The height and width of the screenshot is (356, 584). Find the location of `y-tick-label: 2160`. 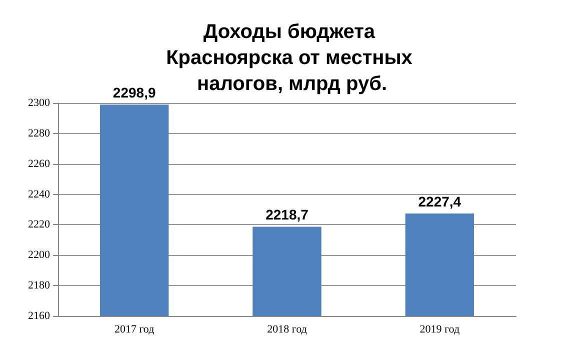

y-tick-label: 2160 is located at coordinates (39, 316).